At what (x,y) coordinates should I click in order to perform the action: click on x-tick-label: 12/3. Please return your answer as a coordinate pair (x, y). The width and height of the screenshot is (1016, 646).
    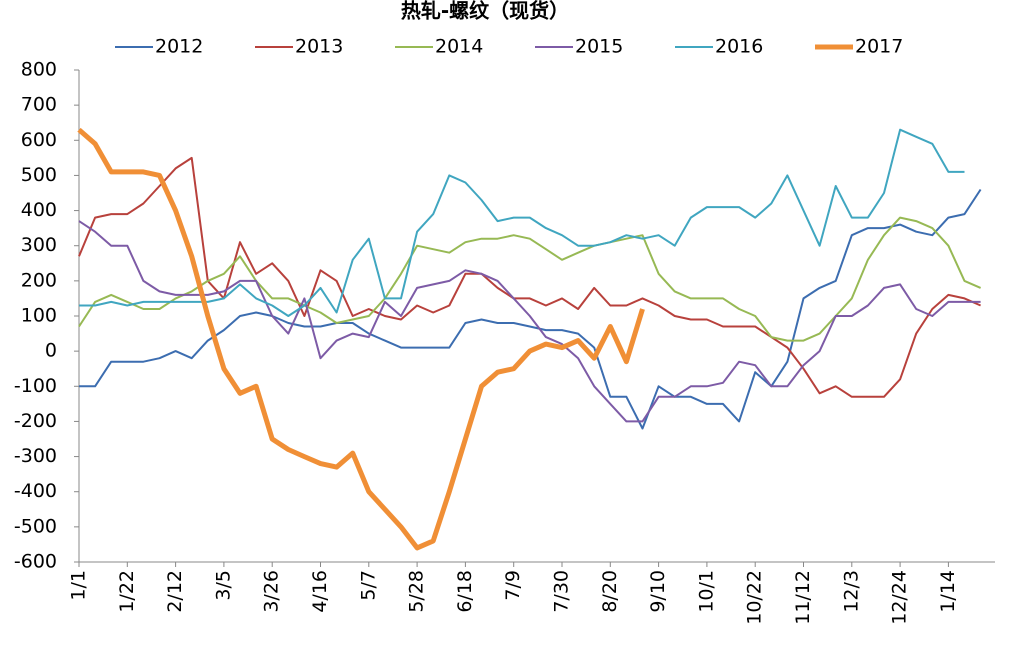
    Looking at the image, I should click on (851, 591).